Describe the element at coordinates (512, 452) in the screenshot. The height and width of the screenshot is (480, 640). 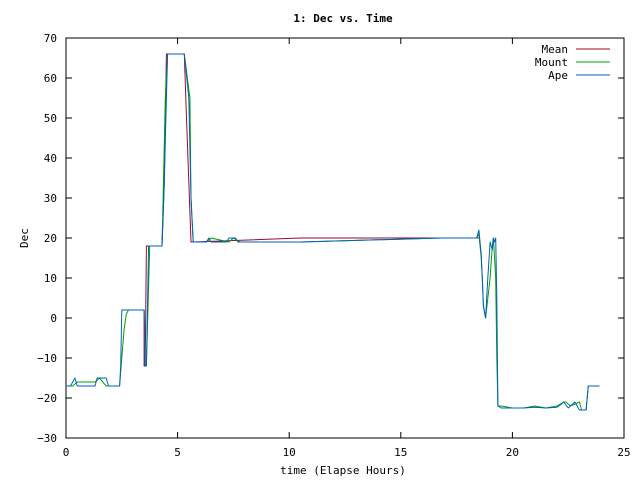
I see `x-tick-label: 20` at that location.